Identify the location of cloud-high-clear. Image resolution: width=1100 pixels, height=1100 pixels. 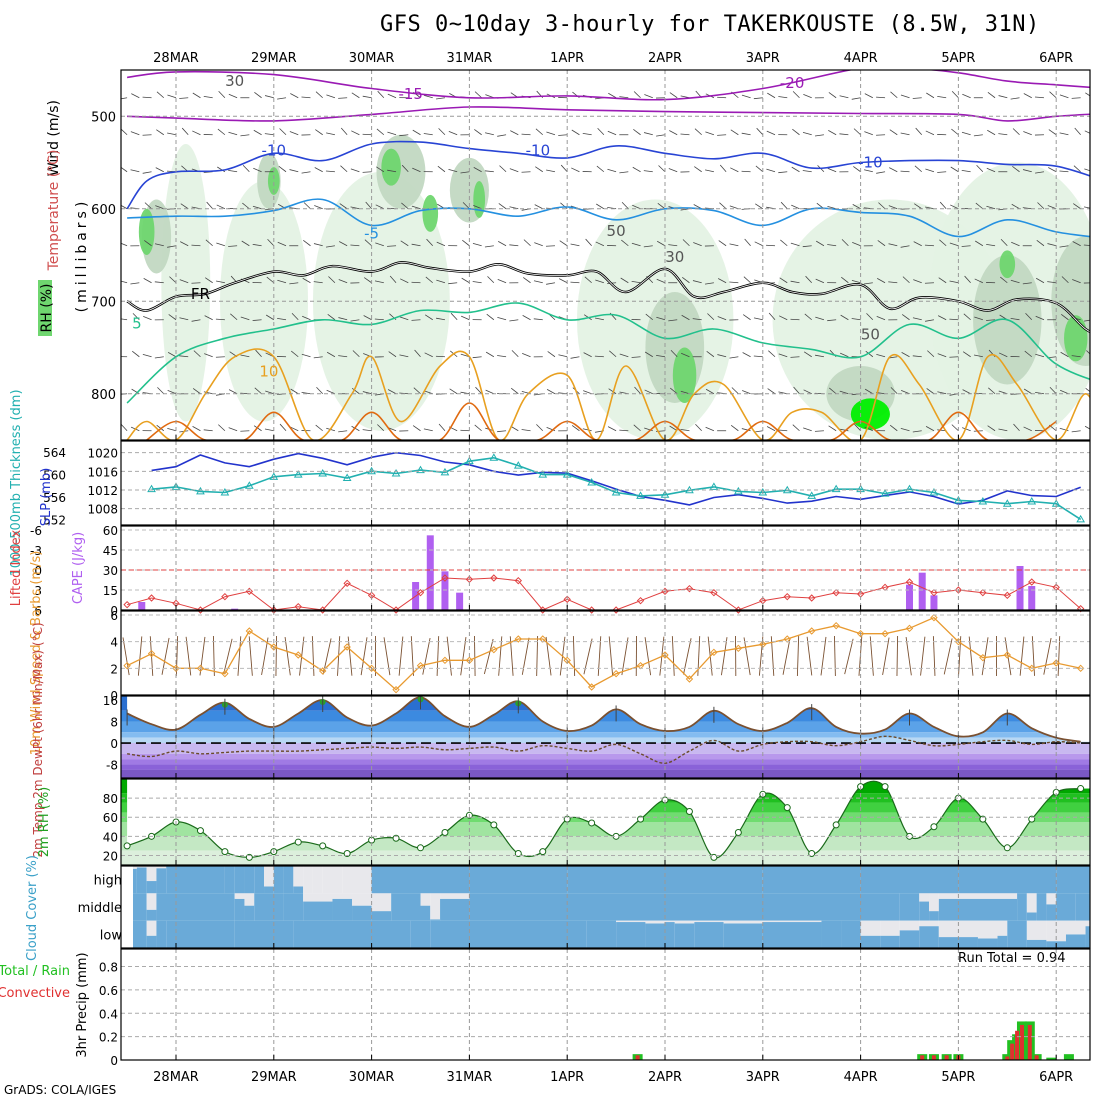
(327, 880).